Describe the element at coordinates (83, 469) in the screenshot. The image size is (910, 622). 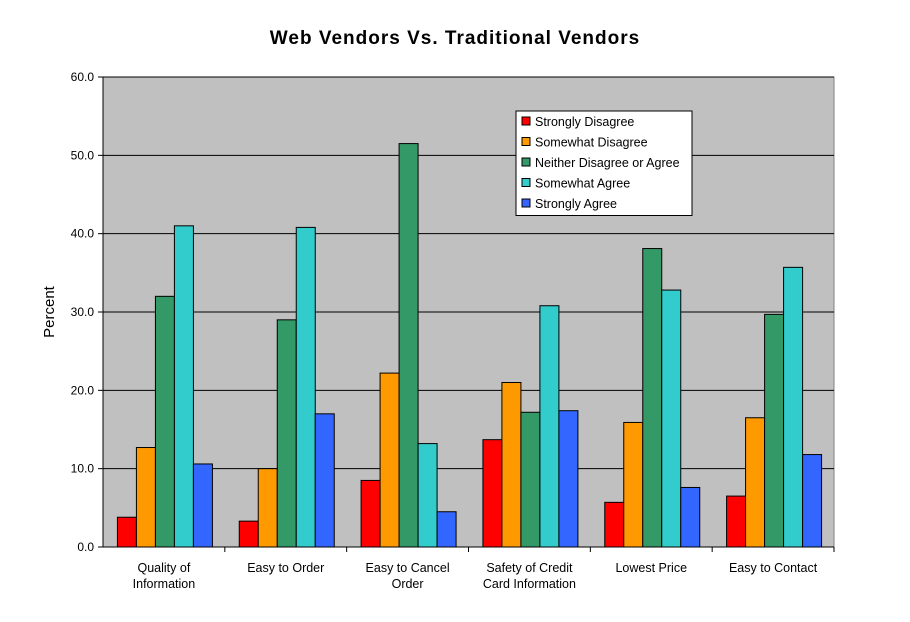
I see `y-tick-label: 10.0` at that location.